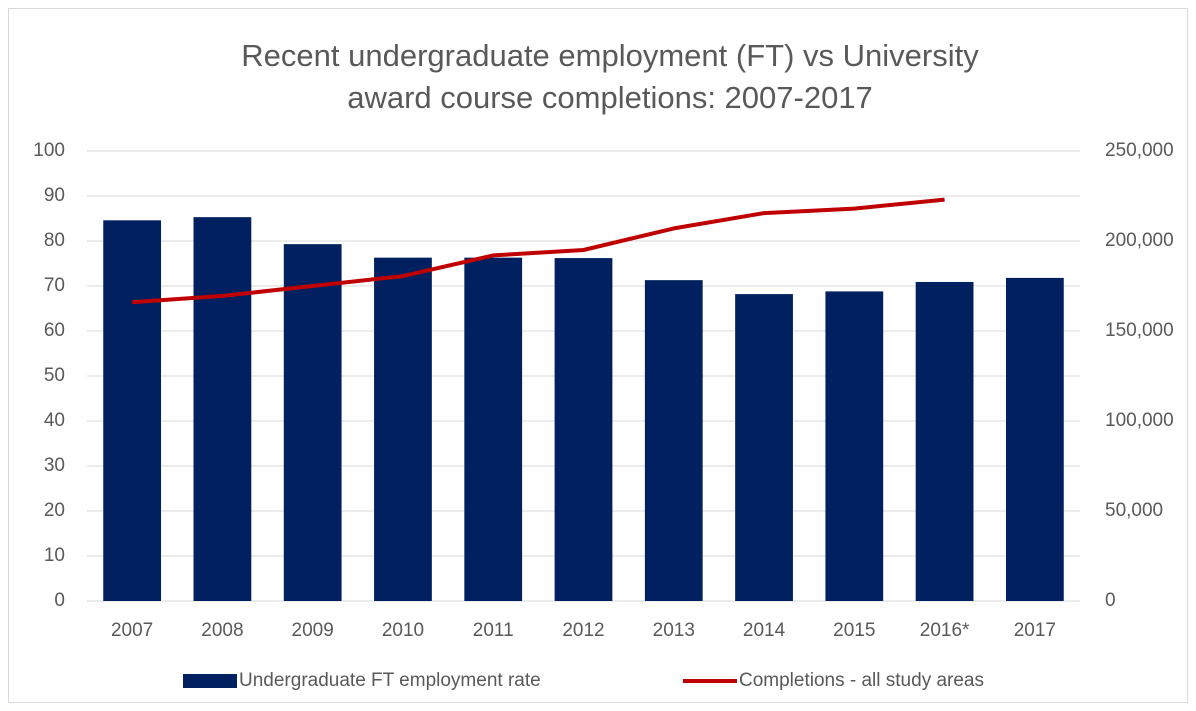  What do you see at coordinates (854, 630) in the screenshot?
I see `x-tick-label: 2015` at bounding box center [854, 630].